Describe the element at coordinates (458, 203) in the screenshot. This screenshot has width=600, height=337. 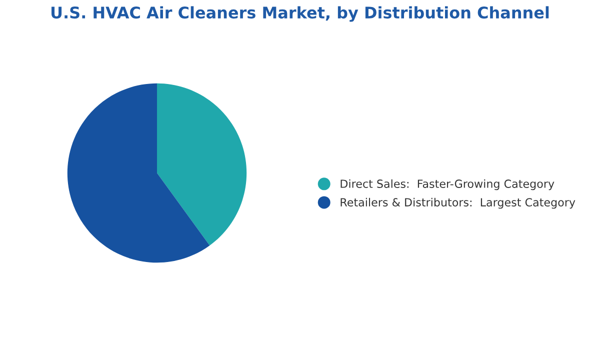
I see `legend-label: Retailers & Distributors: Largest Category` at that location.